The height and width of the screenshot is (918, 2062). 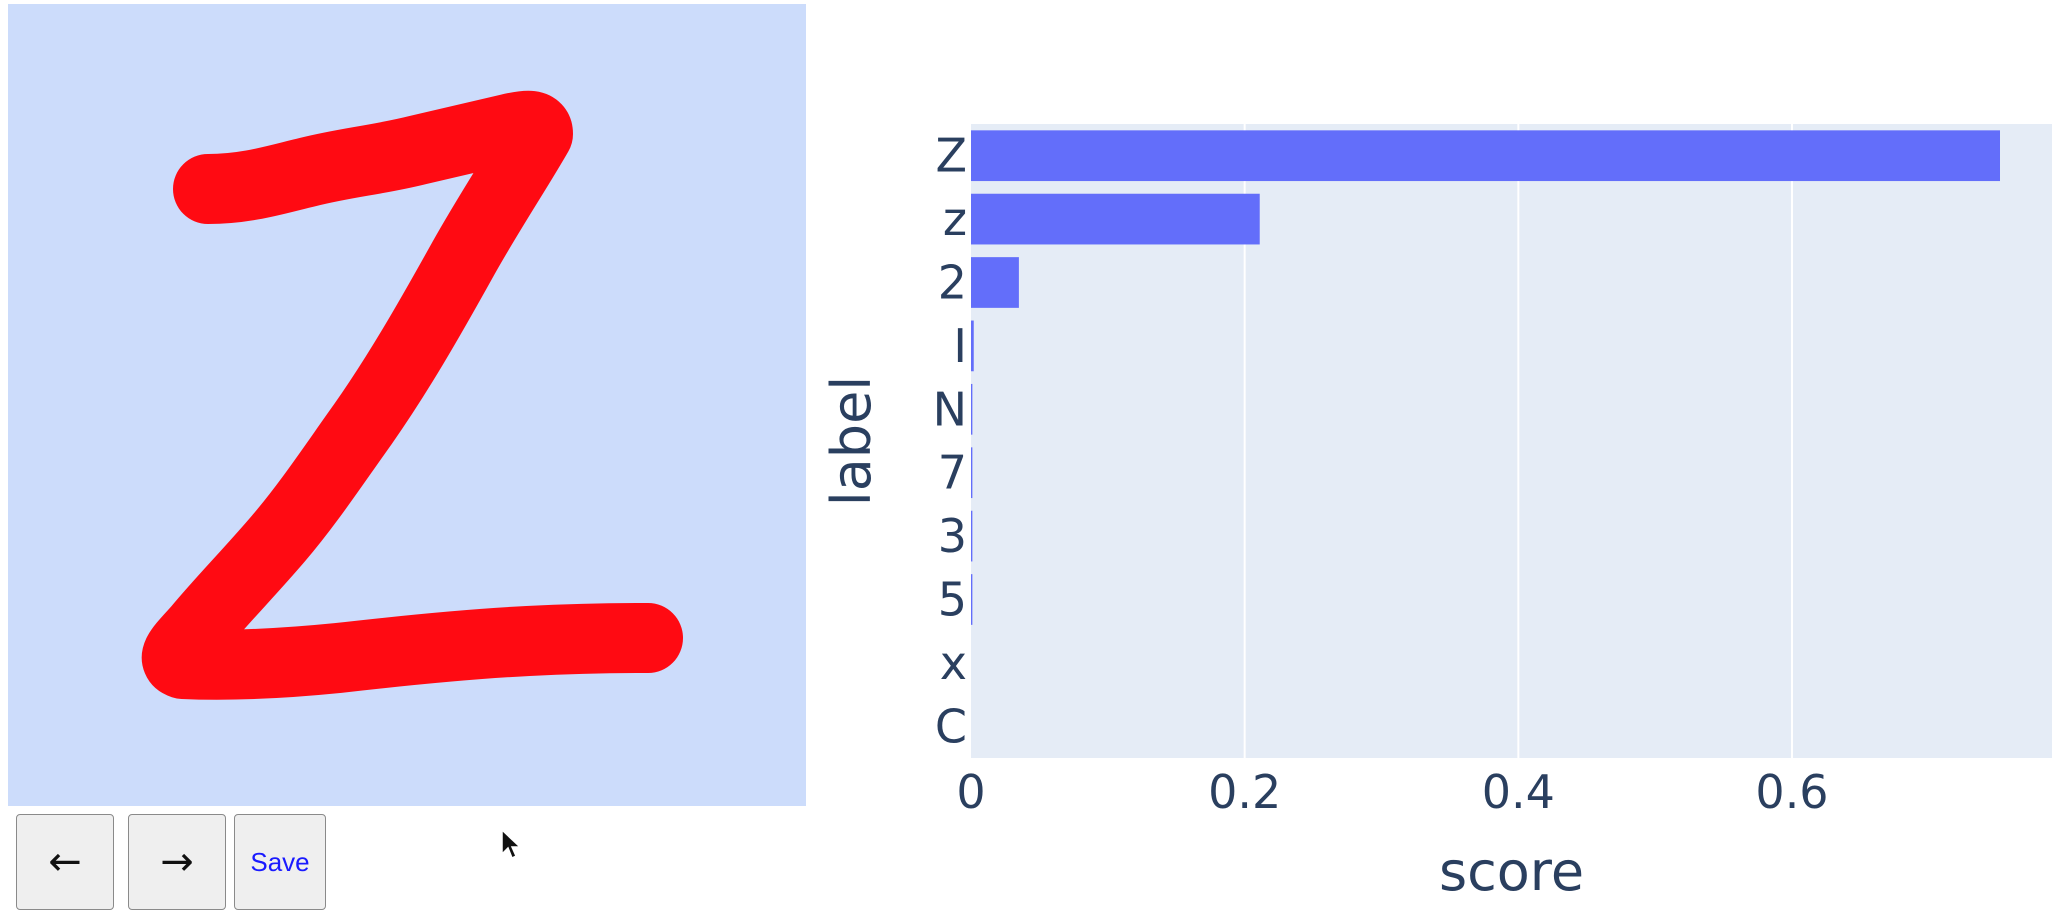 I want to click on y-tick-label: I, so click(x=960, y=346).